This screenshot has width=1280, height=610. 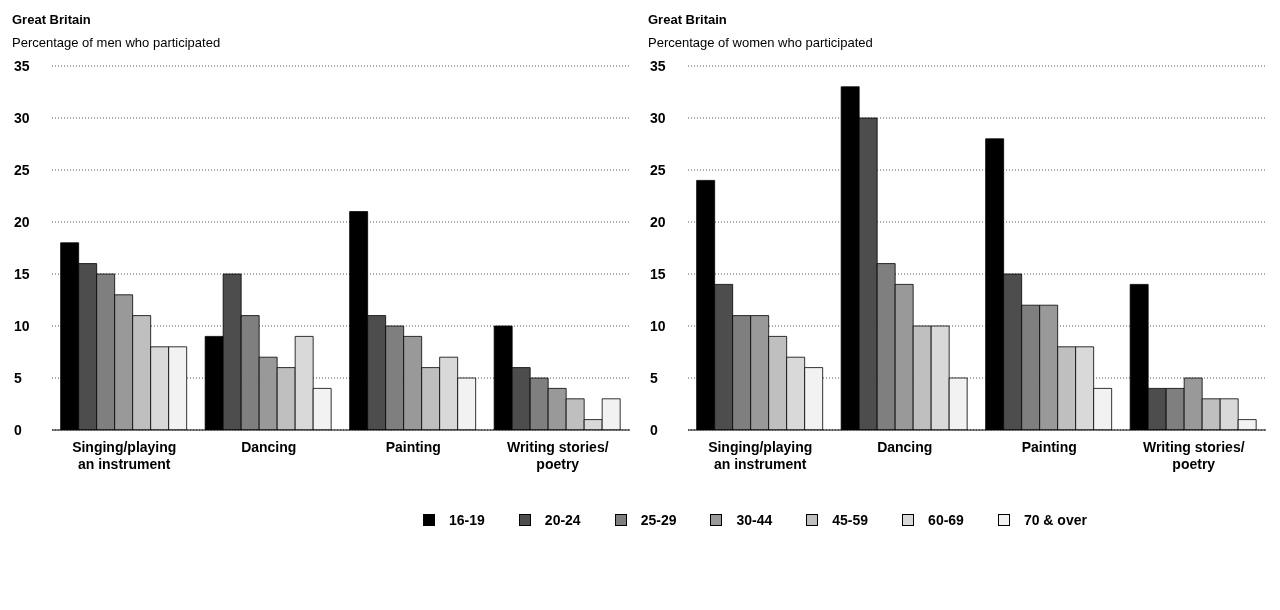 What do you see at coordinates (117, 42) in the screenshot?
I see `chart-subtitle: Percentage of men who participated` at bounding box center [117, 42].